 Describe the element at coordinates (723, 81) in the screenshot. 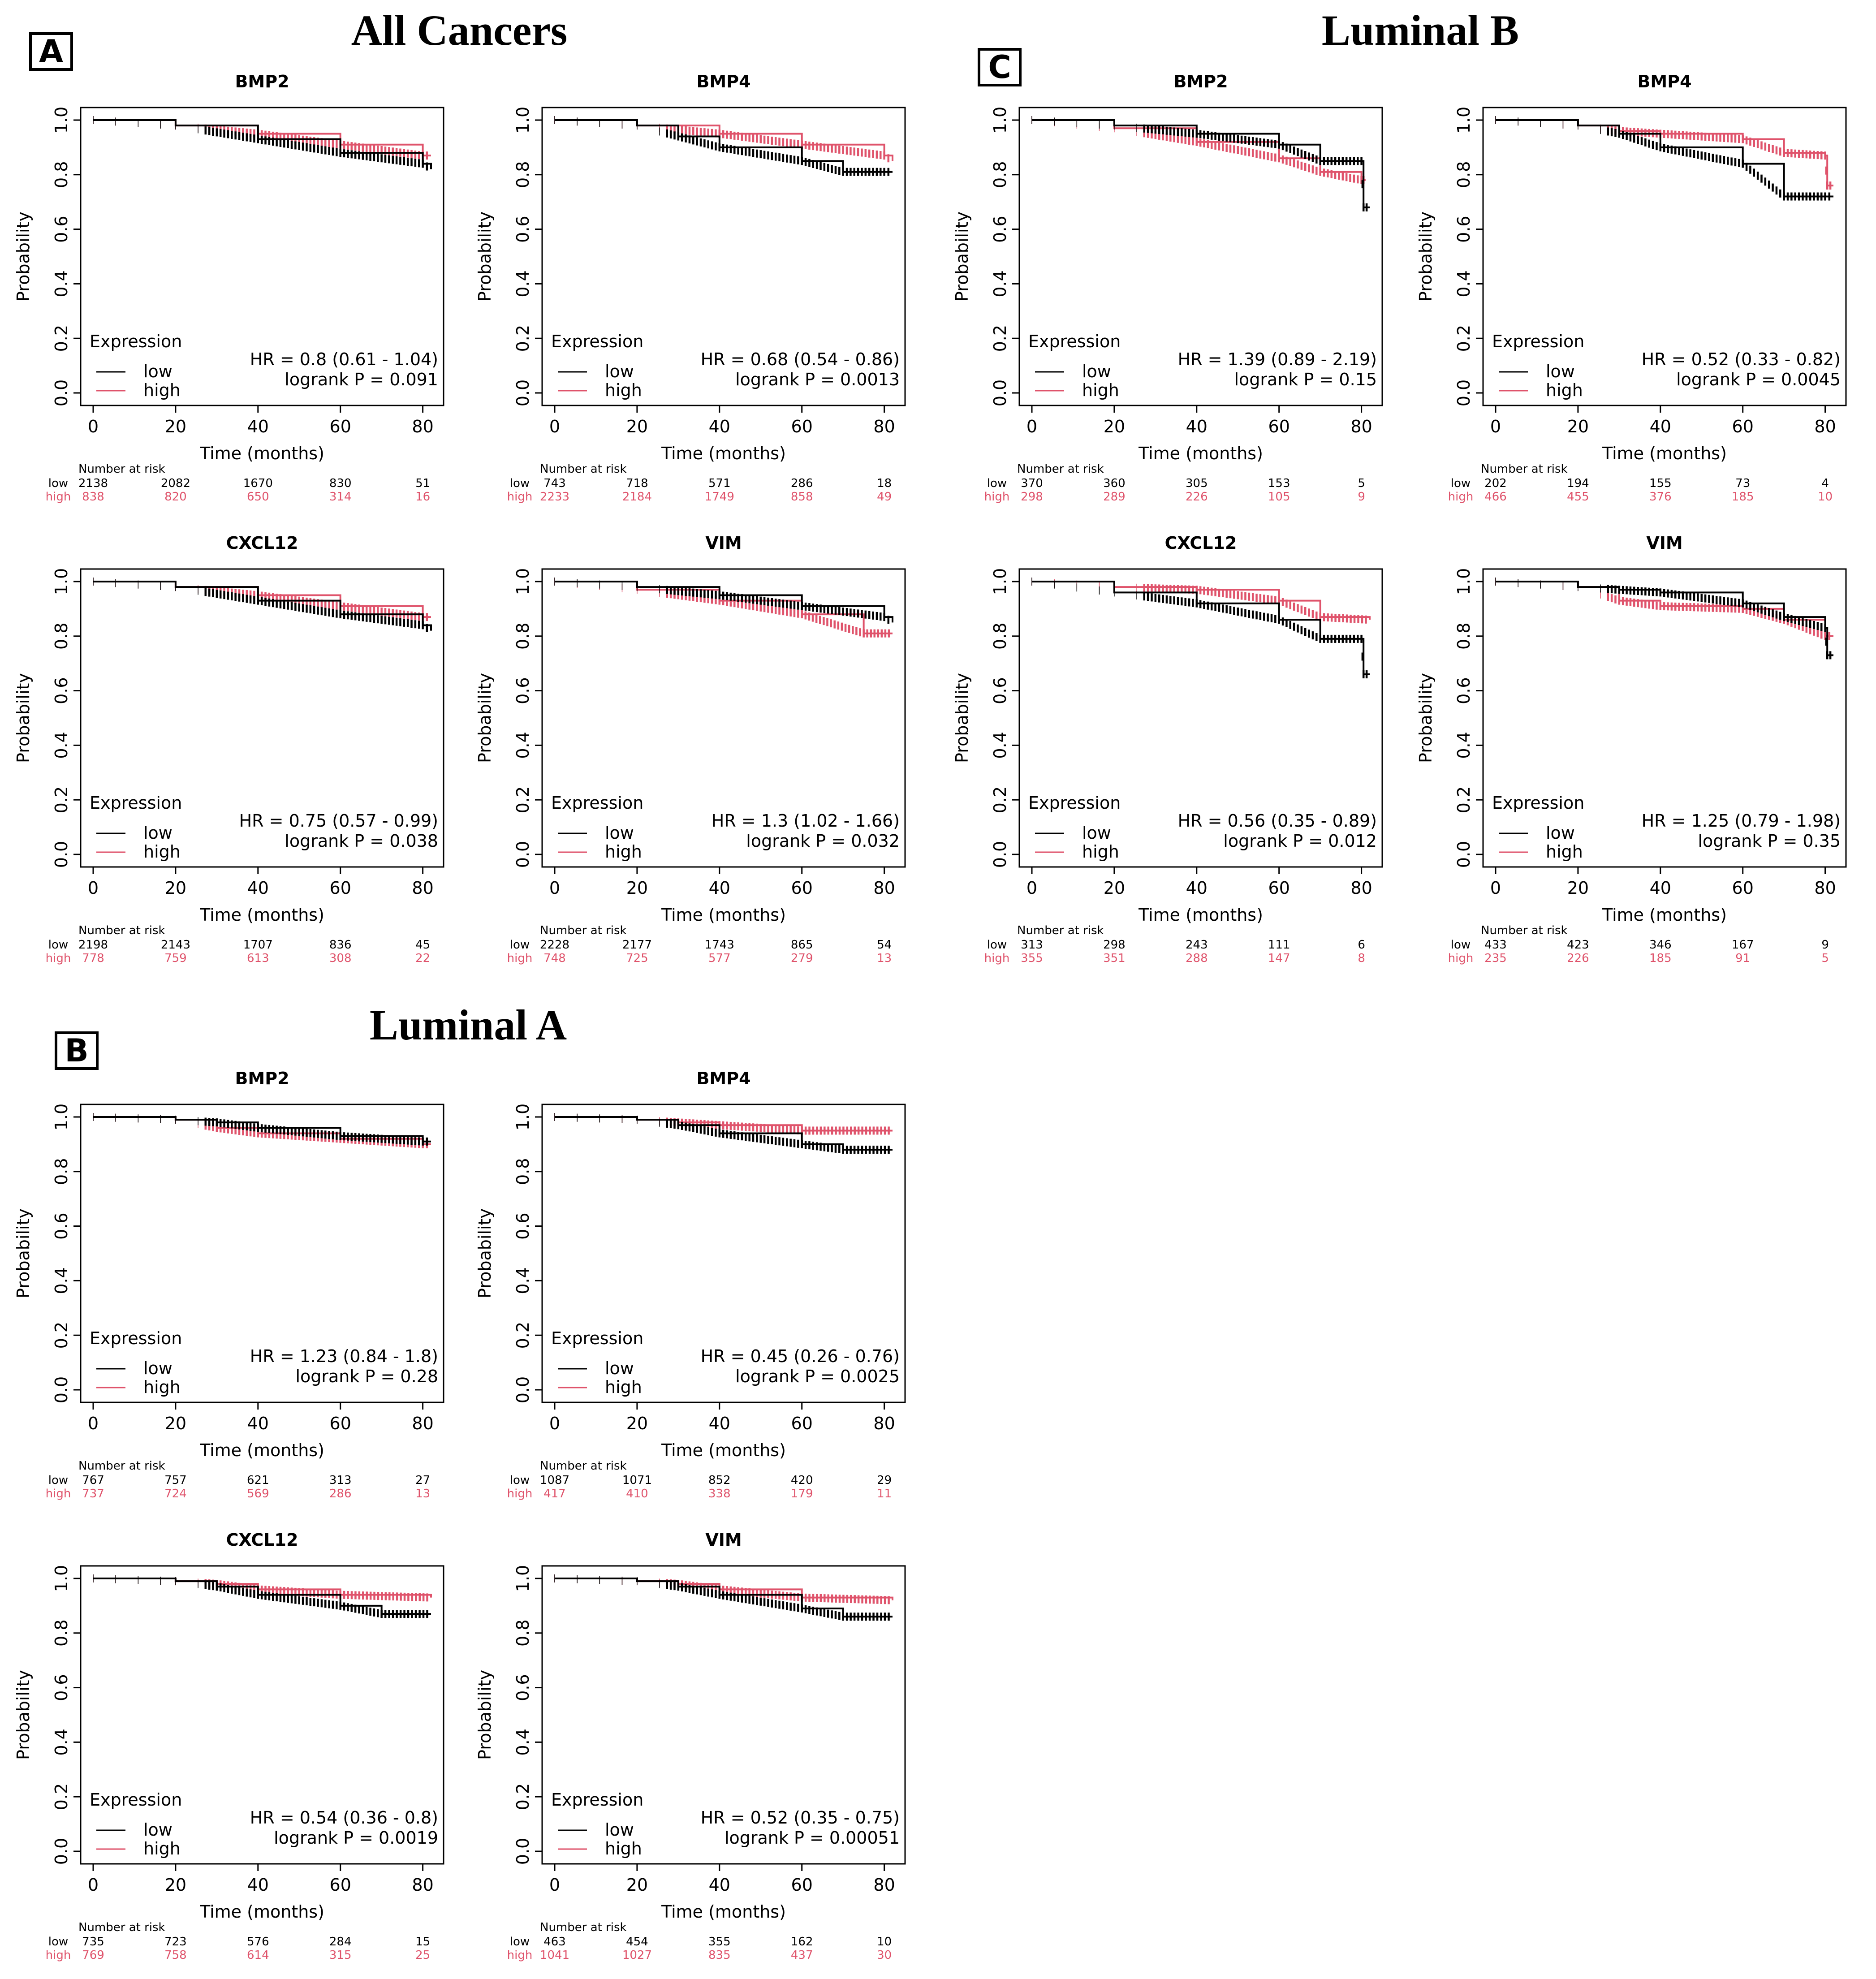

I see `plot-title: BMP4` at that location.